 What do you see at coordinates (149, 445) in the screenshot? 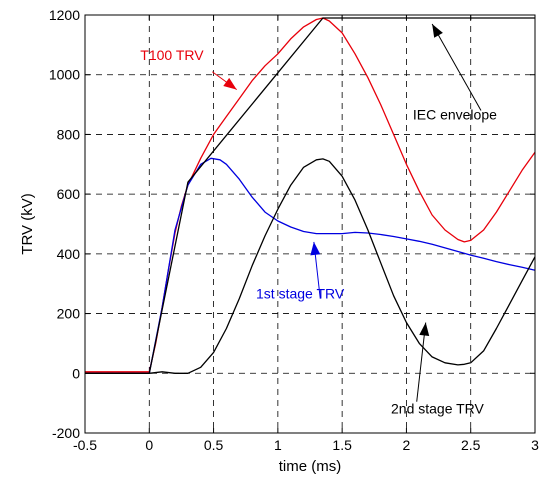
I see `x-tick-label: 0` at bounding box center [149, 445].